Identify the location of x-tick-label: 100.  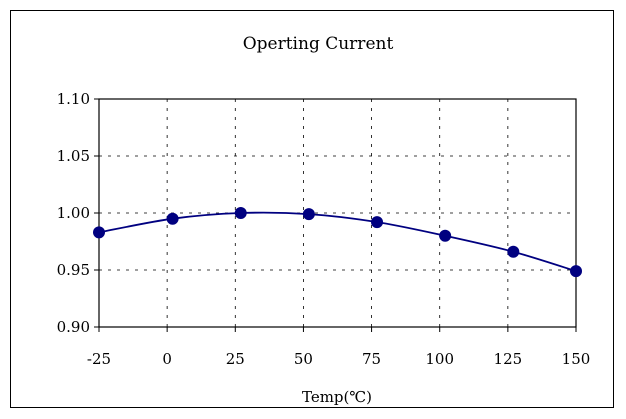
(439, 359).